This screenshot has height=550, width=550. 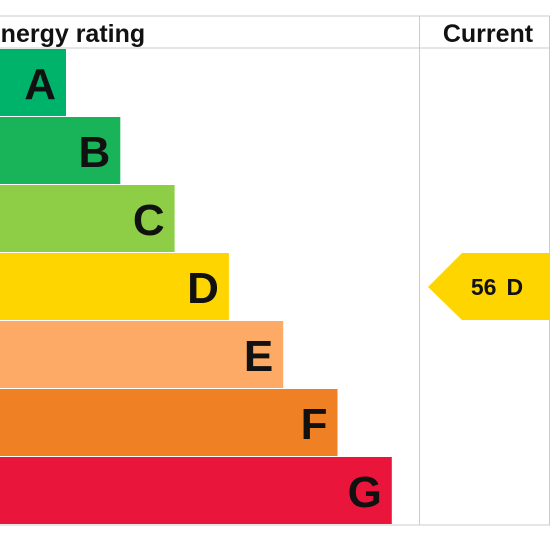 I want to click on band-label: A, so click(x=40, y=84).